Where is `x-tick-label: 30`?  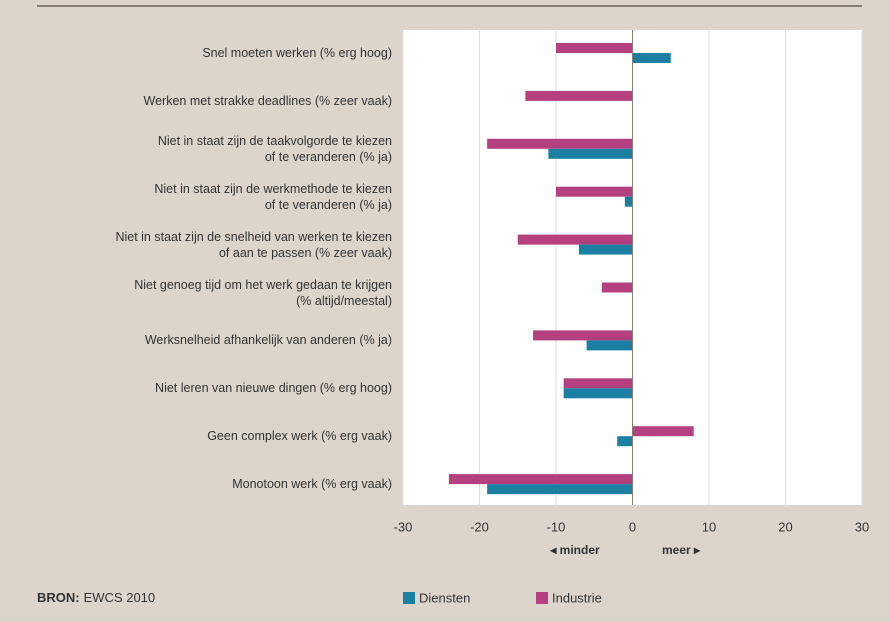 x-tick-label: 30 is located at coordinates (862, 526).